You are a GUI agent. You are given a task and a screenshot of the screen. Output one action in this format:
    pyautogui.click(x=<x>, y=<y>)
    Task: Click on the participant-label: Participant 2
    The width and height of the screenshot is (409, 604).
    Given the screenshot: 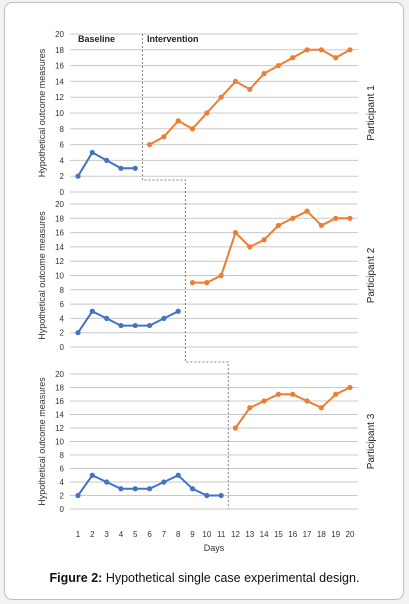 What is the action you would take?
    pyautogui.click(x=371, y=275)
    